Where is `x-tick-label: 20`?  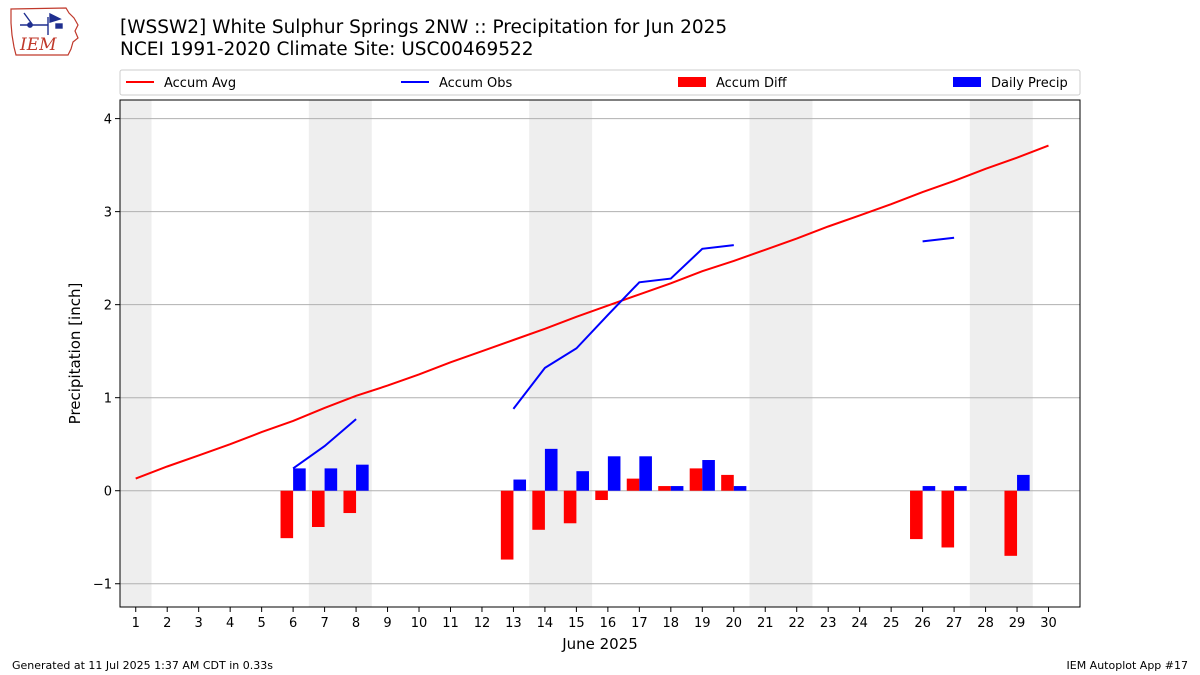 x-tick-label: 20 is located at coordinates (733, 623).